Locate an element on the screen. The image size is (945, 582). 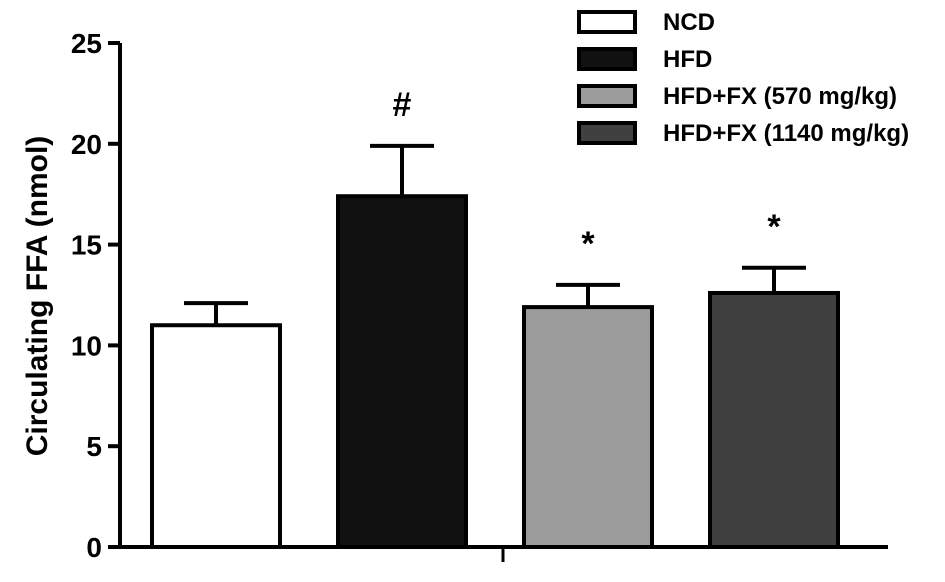
significance-marker-2: # is located at coordinates (402, 105).